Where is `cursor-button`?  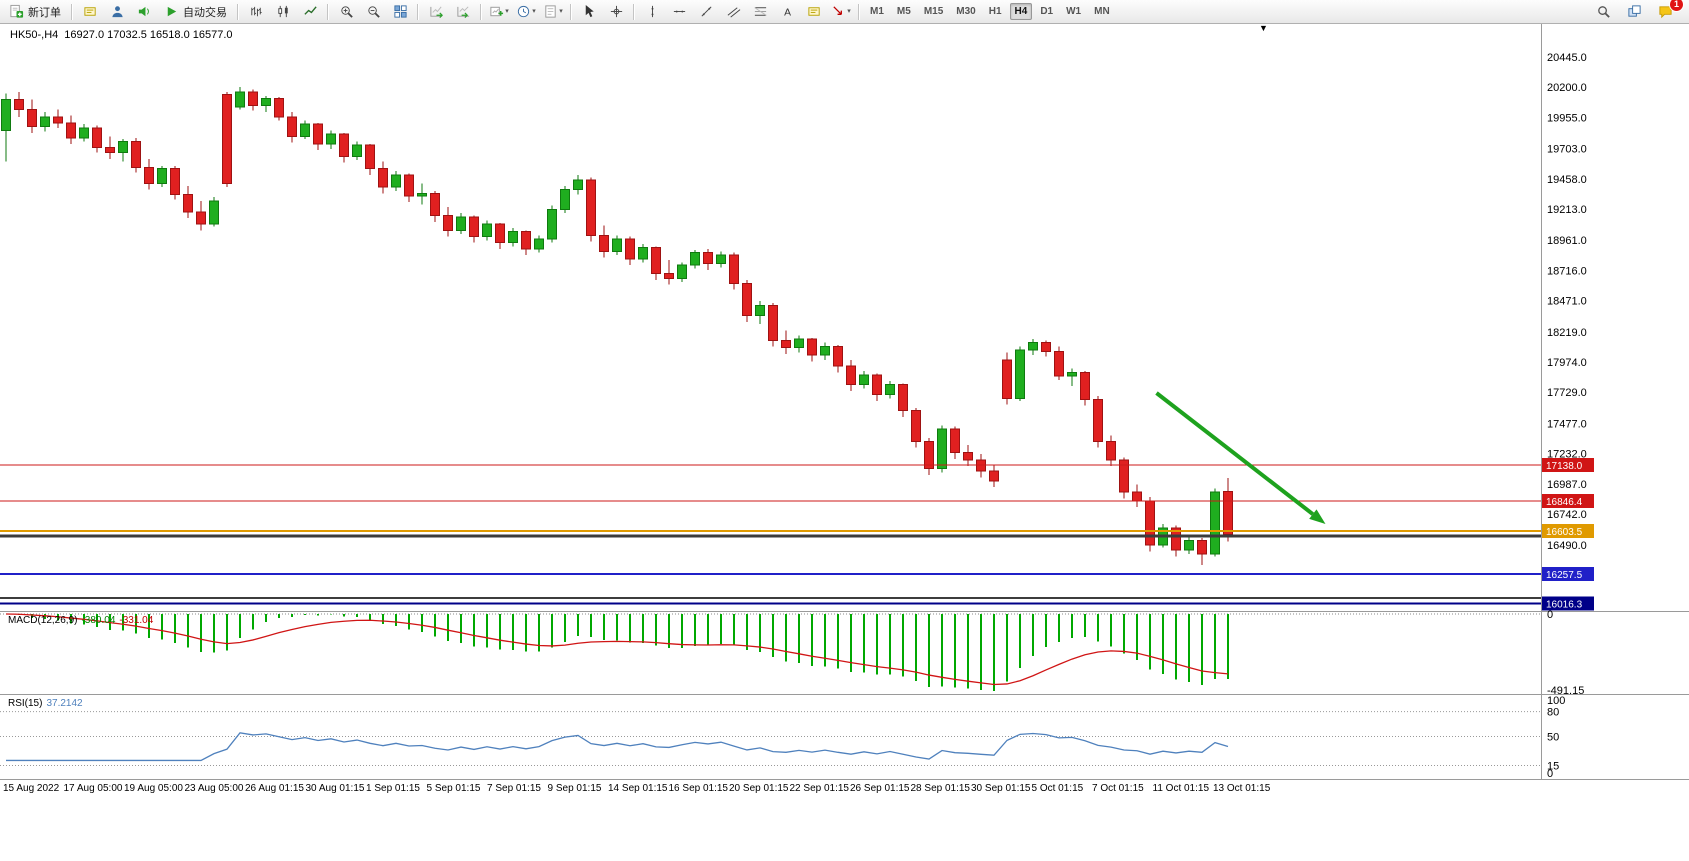 cursor-button is located at coordinates (589, 12).